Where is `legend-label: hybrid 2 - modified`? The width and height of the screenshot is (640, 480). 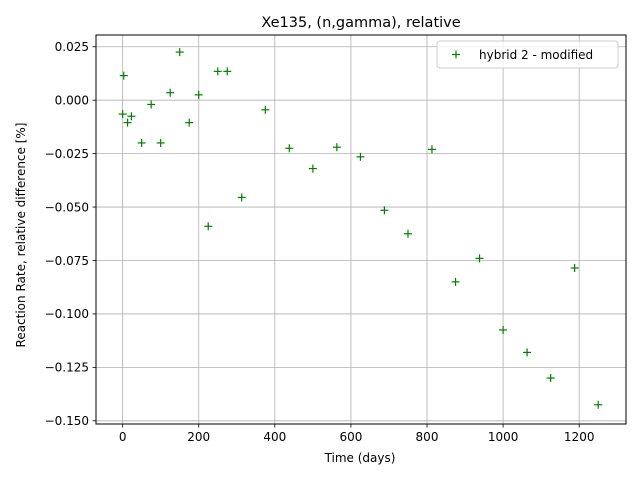 legend-label: hybrid 2 - modified is located at coordinates (536, 55).